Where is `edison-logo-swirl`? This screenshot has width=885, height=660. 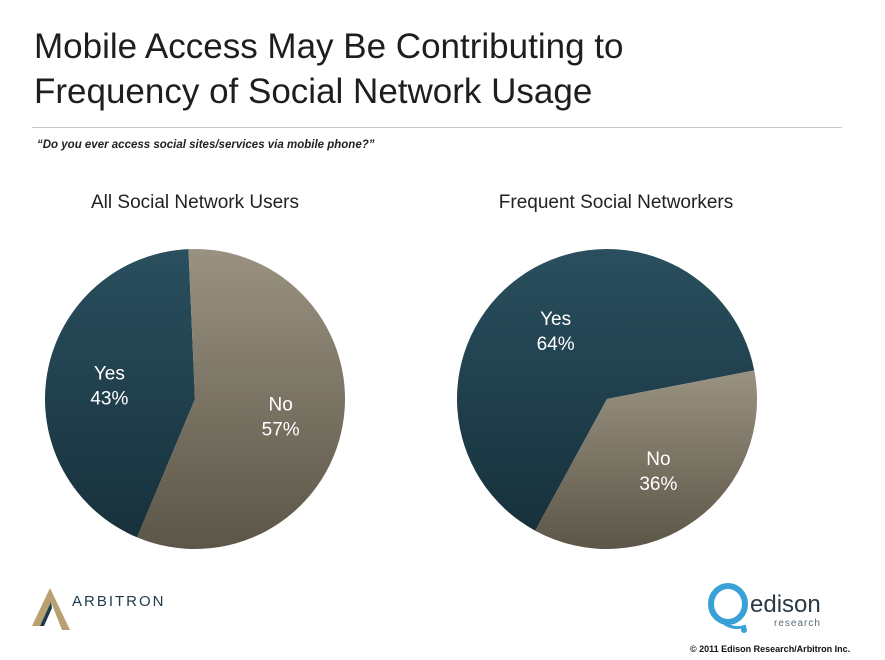 edison-logo-swirl is located at coordinates (728, 604).